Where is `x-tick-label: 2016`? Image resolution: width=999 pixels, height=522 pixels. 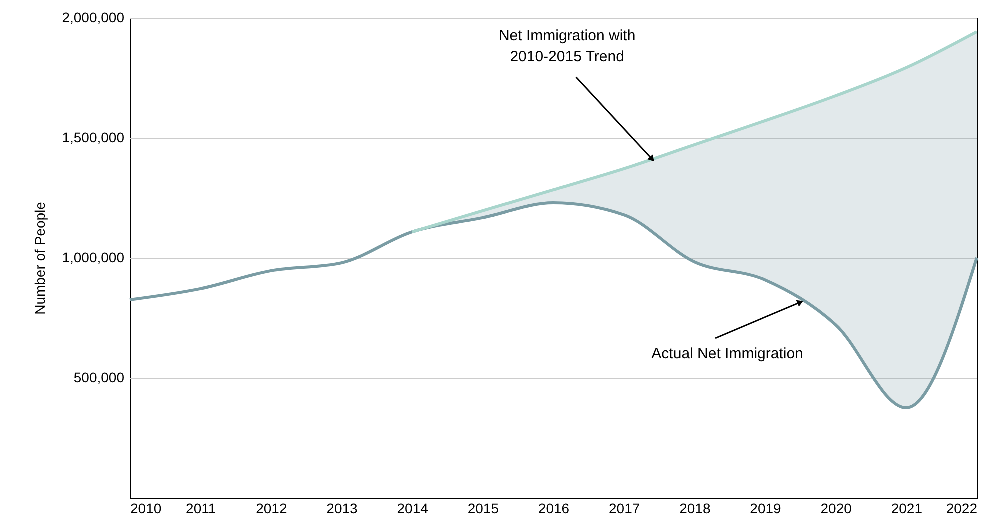 x-tick-label: 2016 is located at coordinates (554, 508).